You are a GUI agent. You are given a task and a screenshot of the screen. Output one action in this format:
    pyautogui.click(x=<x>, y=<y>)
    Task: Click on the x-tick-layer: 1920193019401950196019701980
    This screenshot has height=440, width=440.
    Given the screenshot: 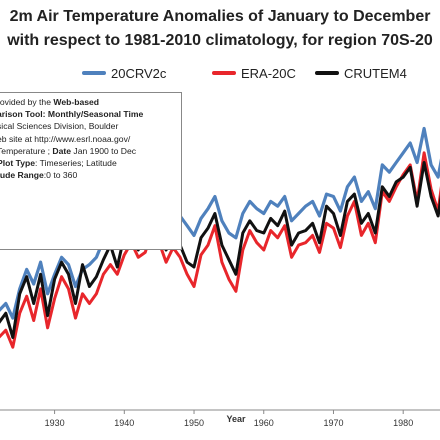 What is the action you would take?
    pyautogui.click(x=229, y=419)
    